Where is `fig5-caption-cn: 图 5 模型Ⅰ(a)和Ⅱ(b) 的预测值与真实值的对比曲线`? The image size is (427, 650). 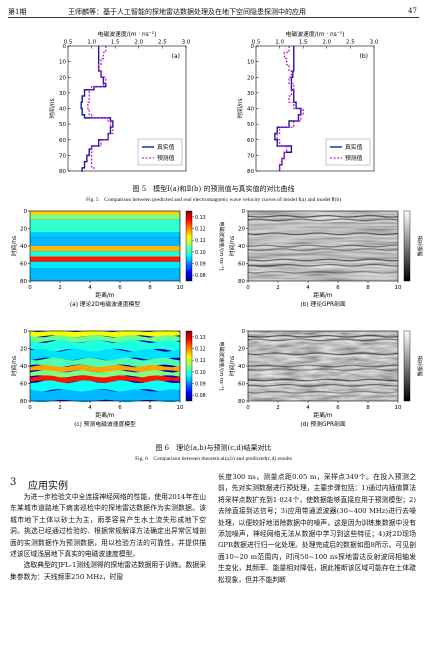
fig5-caption-cn: 图 5 模型Ⅰ(a)和Ⅱ(b) 的预测值与真实值的对比曲线 is located at coordinates (213, 189).